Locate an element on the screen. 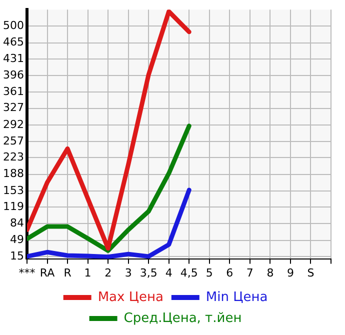 This screenshot has width=345, height=335. x-tick-label: RA is located at coordinates (48, 273).